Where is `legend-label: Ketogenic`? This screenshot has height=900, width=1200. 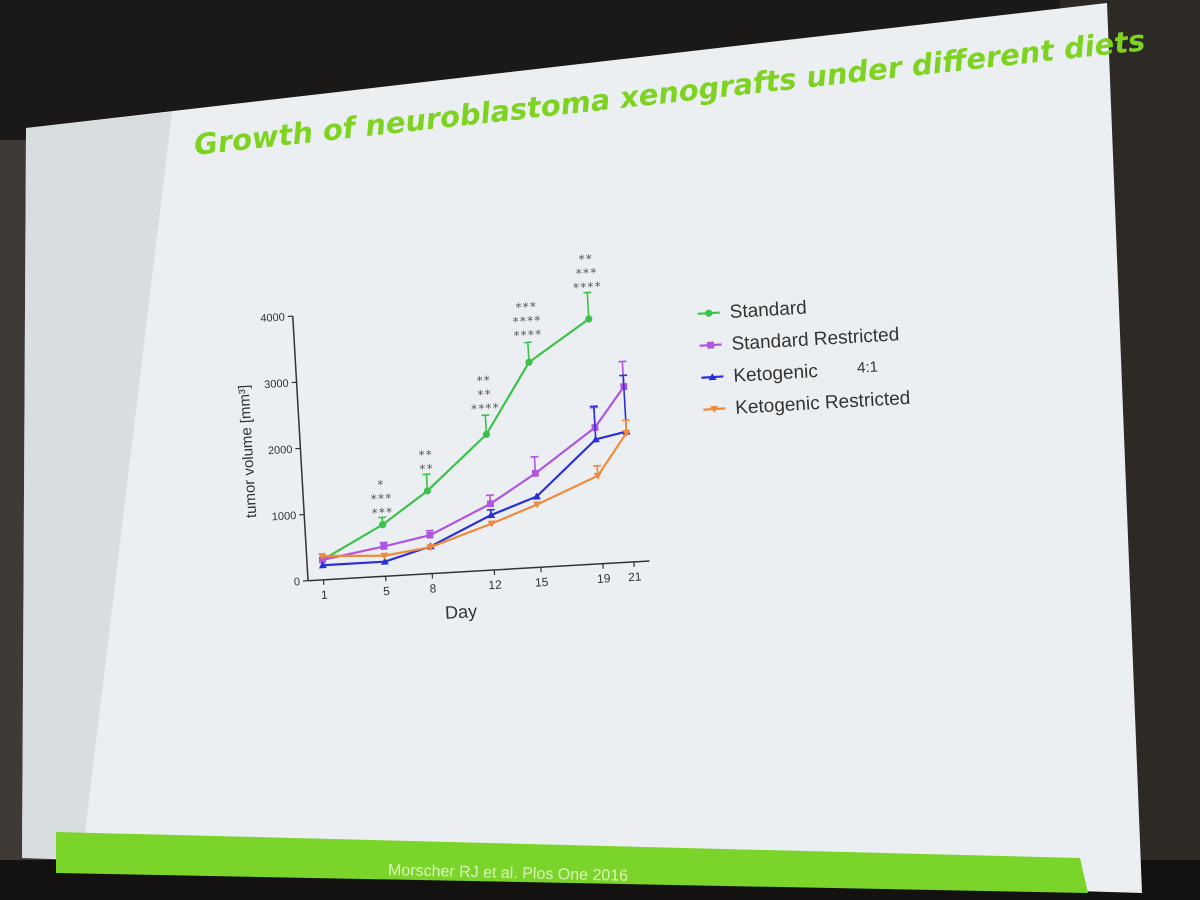
legend-label: Ketogenic is located at coordinates (776, 374).